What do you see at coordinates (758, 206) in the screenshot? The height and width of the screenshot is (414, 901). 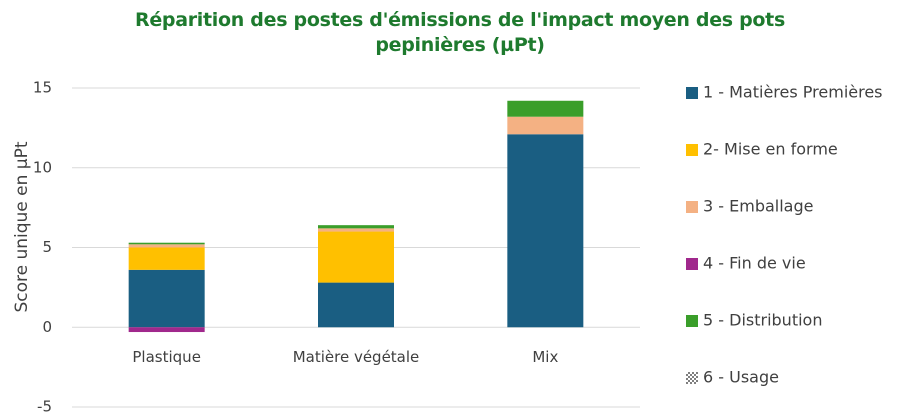 I see `legend-label: 3 - Emballage` at bounding box center [758, 206].